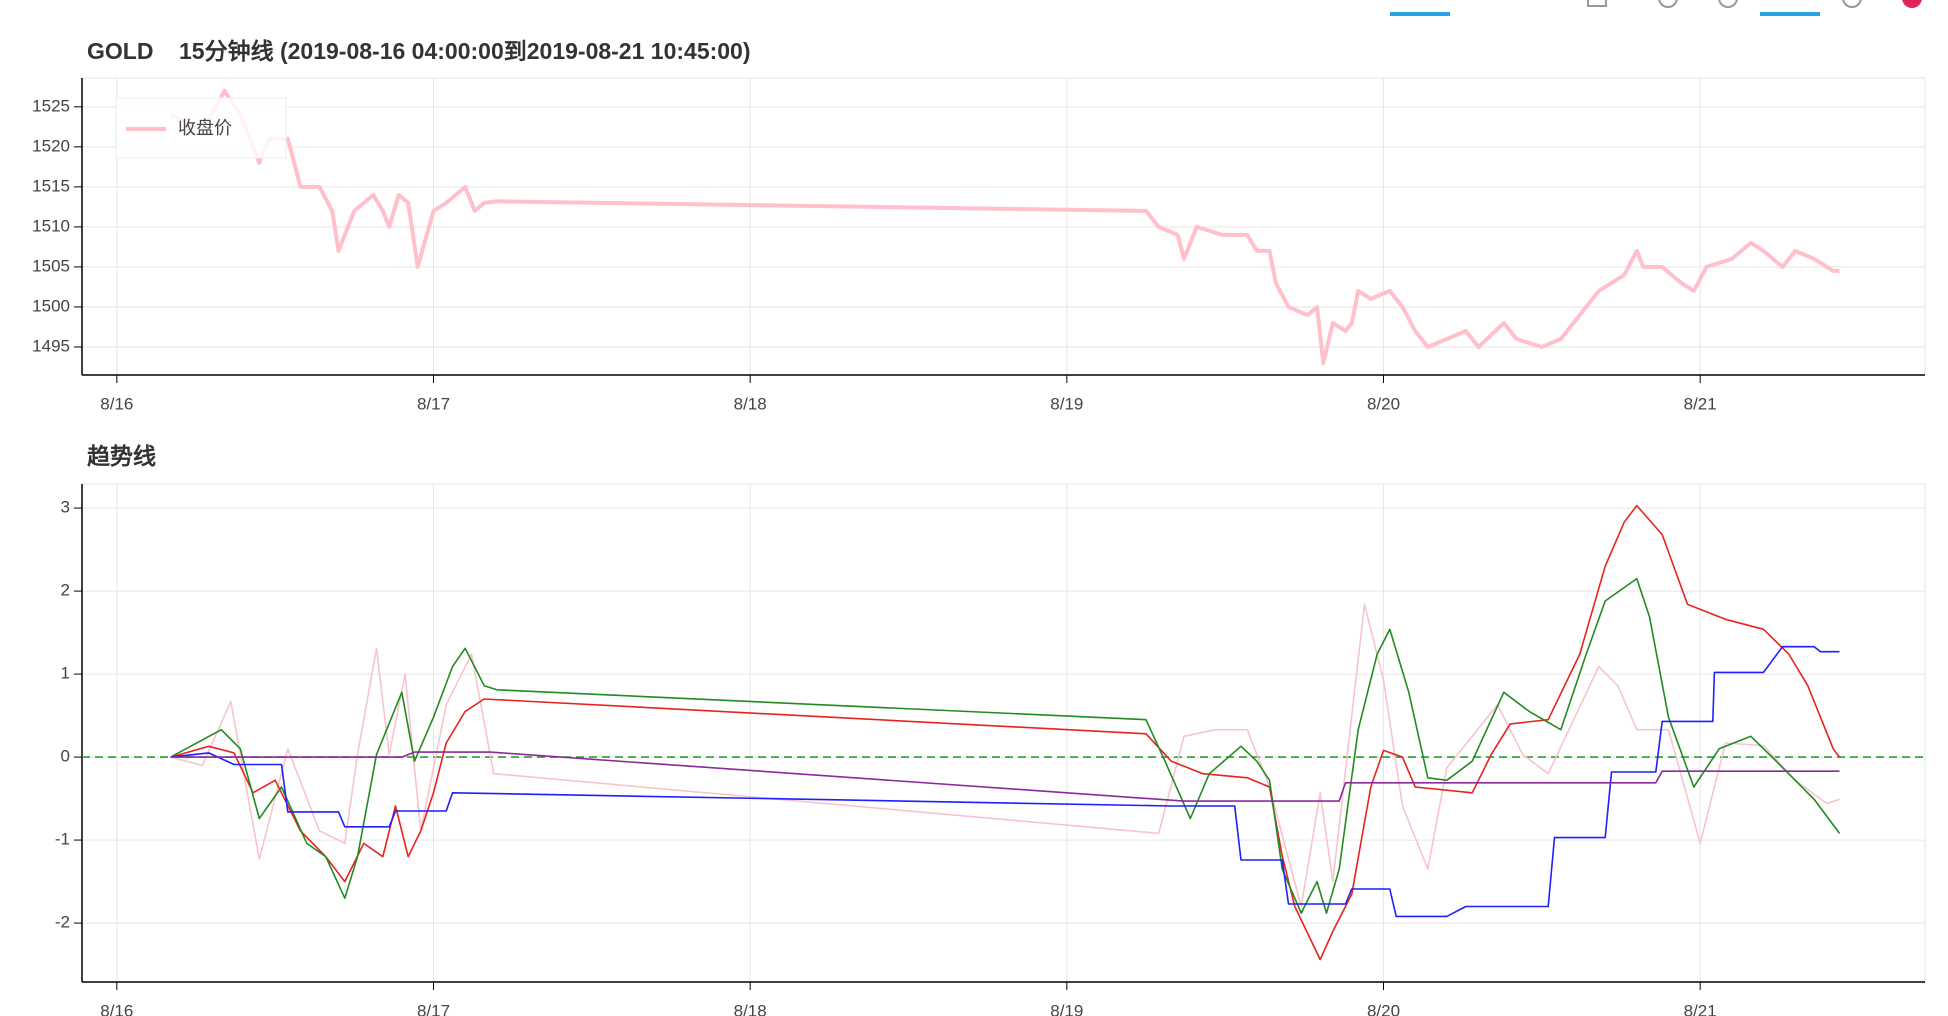  Describe the element at coordinates (65, 756) in the screenshot. I see `y-tick-label: 0` at that location.